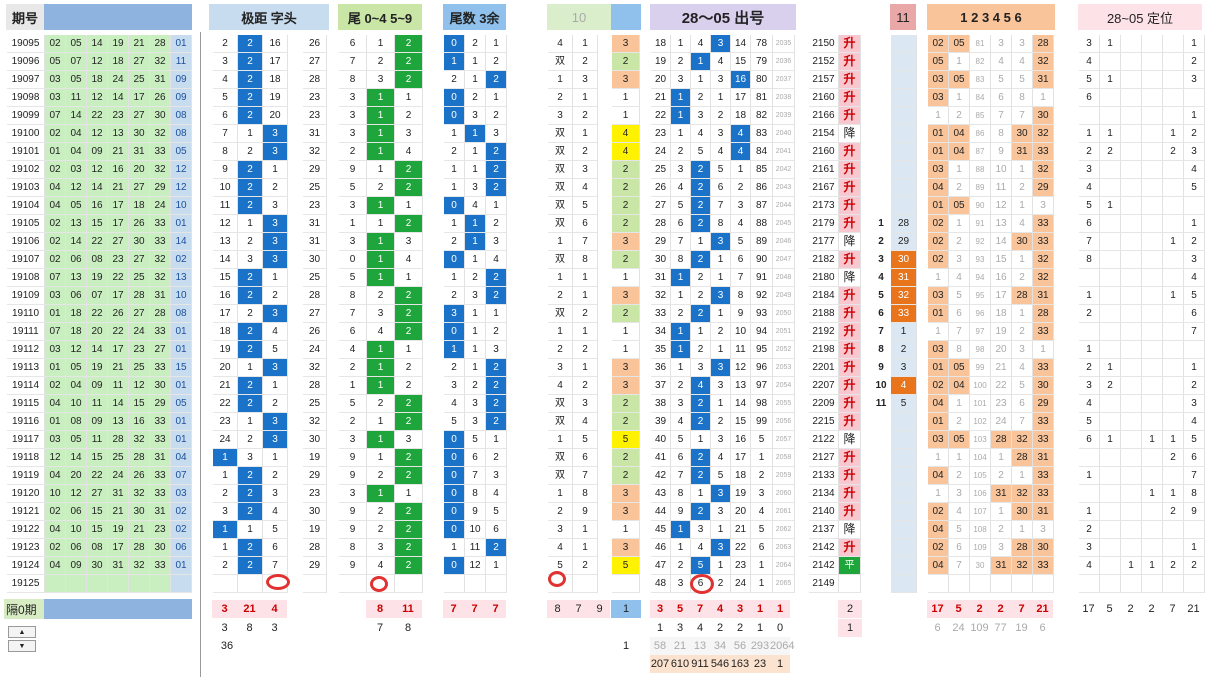 This screenshot has width=1219, height=680. I want to click on pos-cell: 4, so click(959, 278).